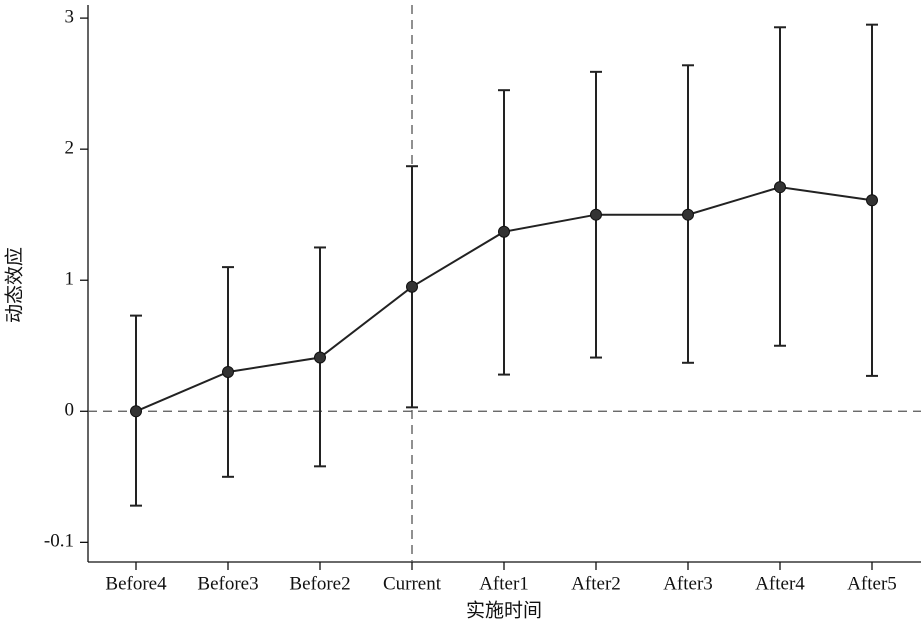 Image resolution: width=921 pixels, height=628 pixels. Describe the element at coordinates (70, 279) in the screenshot. I see `y-tick-label: 1` at that location.